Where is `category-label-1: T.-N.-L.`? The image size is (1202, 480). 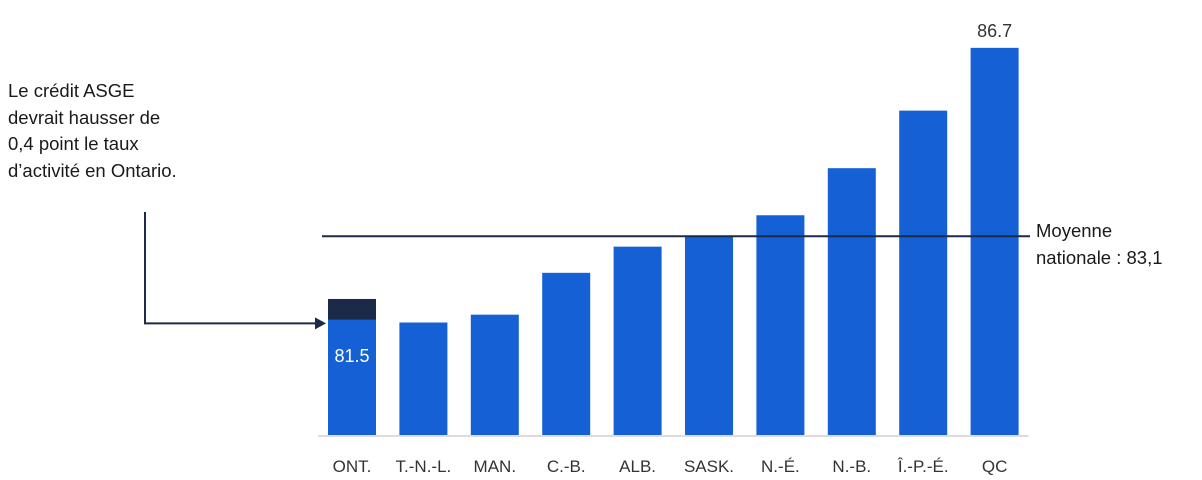
category-label-1: T.-N.-L. is located at coordinates (424, 466).